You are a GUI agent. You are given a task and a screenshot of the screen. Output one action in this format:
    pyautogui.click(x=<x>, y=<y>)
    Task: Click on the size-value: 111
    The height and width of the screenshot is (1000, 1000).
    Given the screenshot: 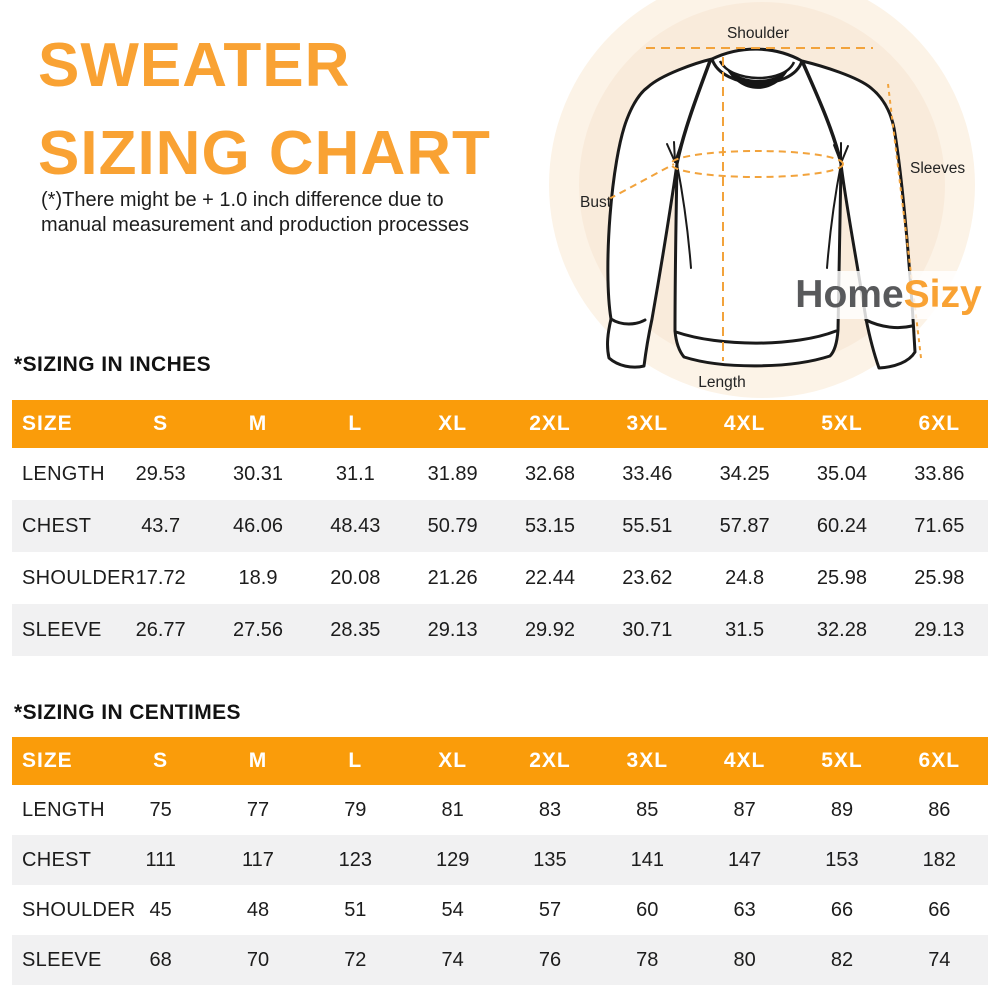 What is the action you would take?
    pyautogui.click(x=160, y=859)
    